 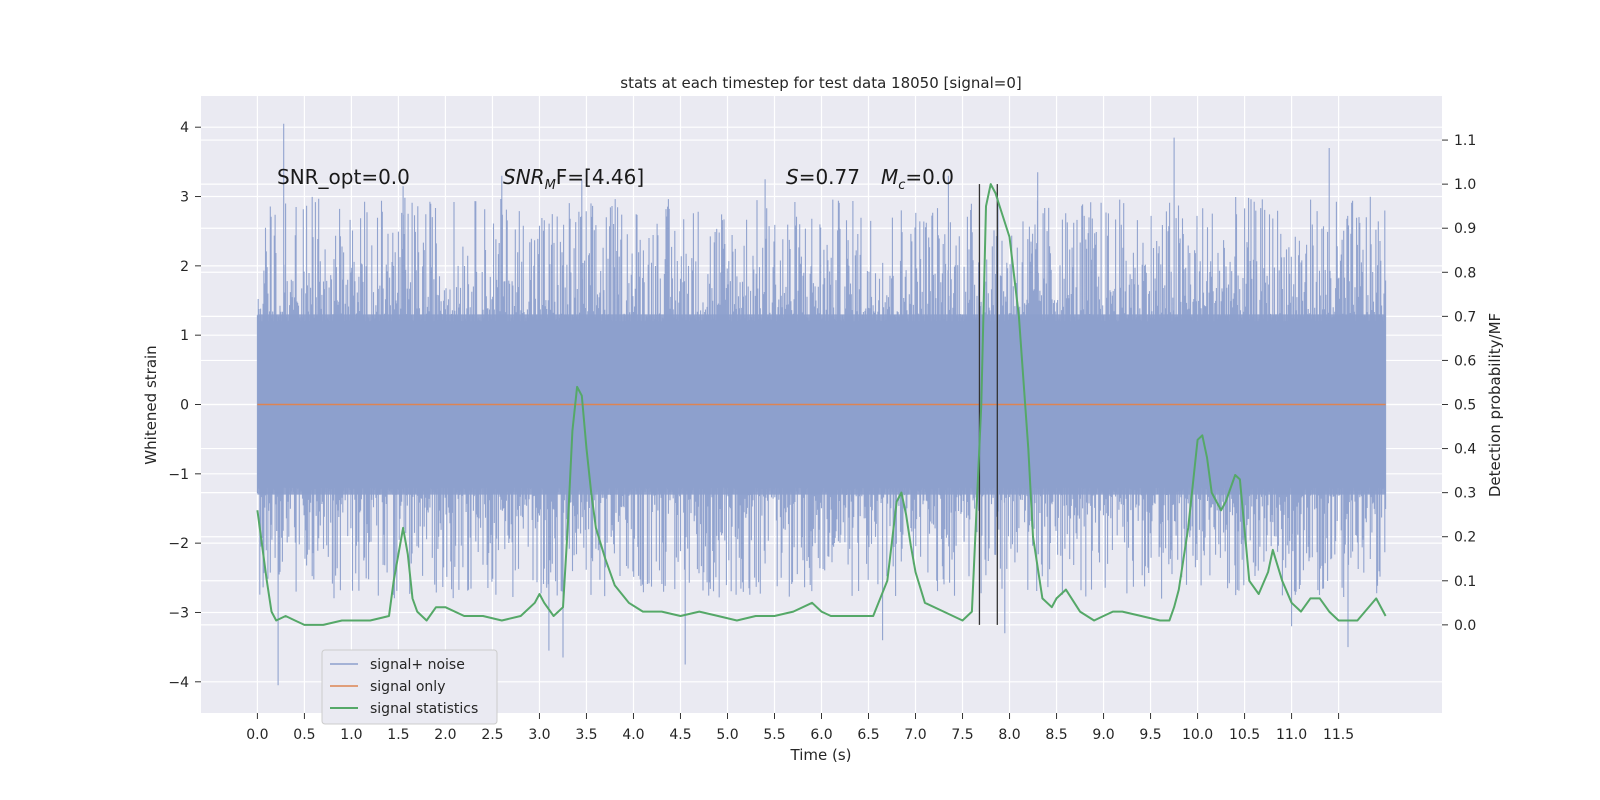 What do you see at coordinates (178, 683) in the screenshot?
I see `y-tick-label: −4` at bounding box center [178, 683].